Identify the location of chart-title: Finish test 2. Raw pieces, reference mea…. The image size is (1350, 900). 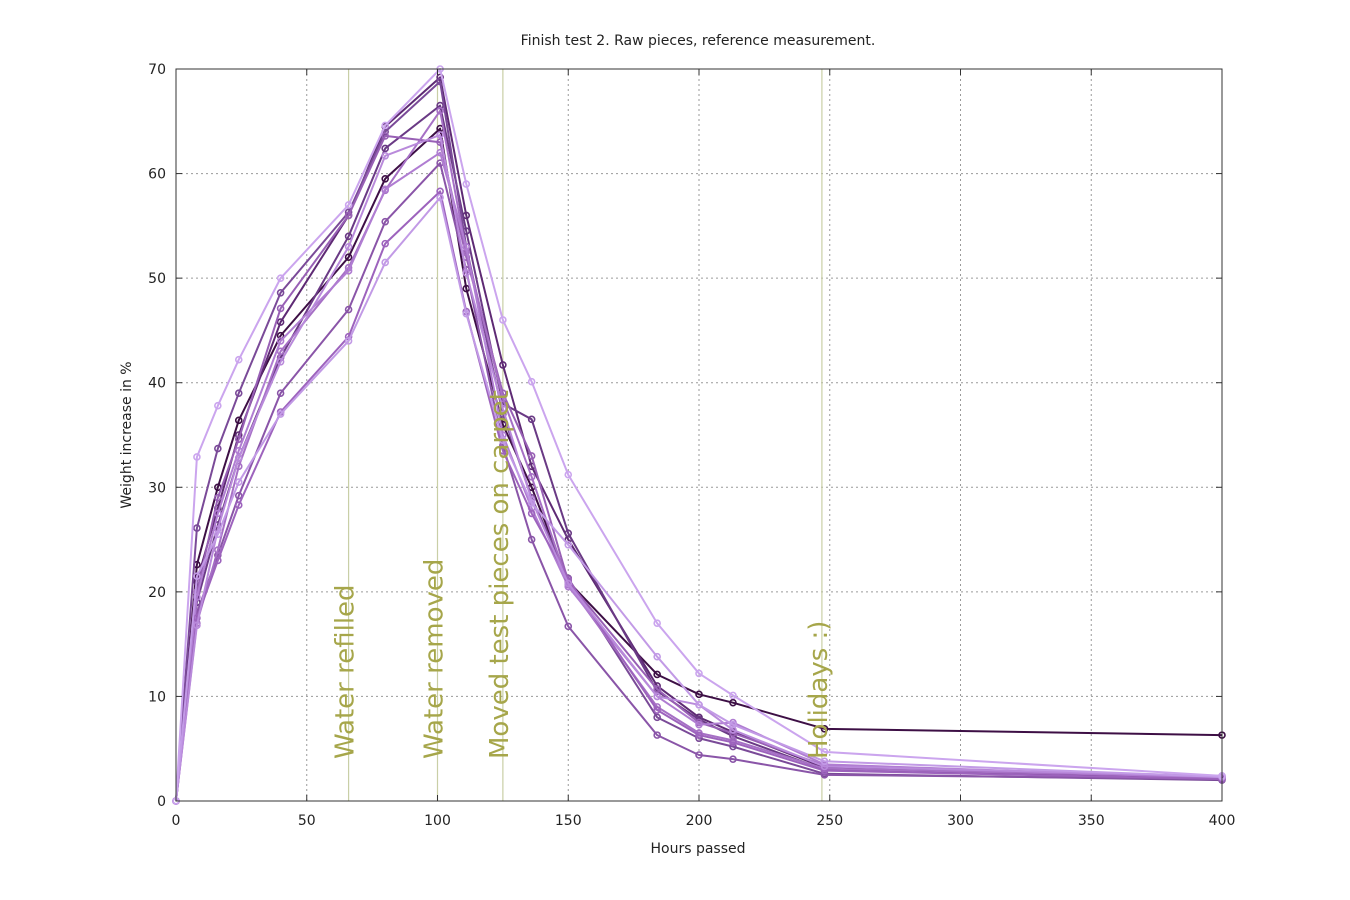
(698, 41).